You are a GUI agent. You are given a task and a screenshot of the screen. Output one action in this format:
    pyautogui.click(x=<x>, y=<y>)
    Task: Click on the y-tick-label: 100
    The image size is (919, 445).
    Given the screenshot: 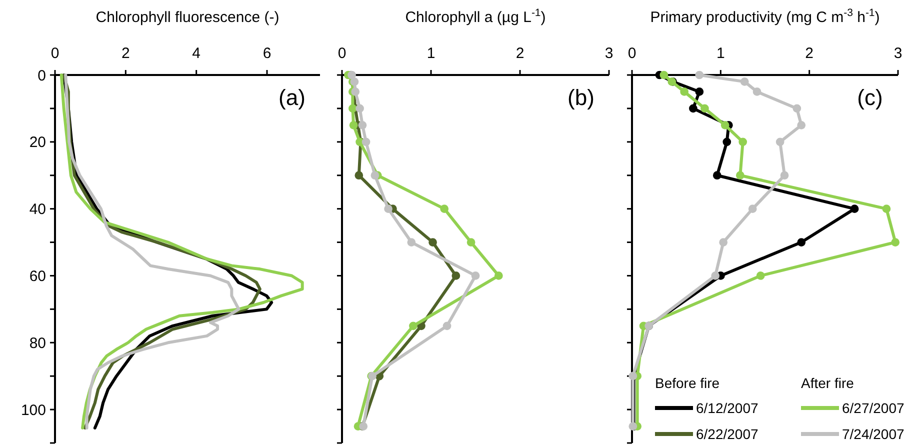 What is the action you would take?
    pyautogui.click(x=33, y=410)
    